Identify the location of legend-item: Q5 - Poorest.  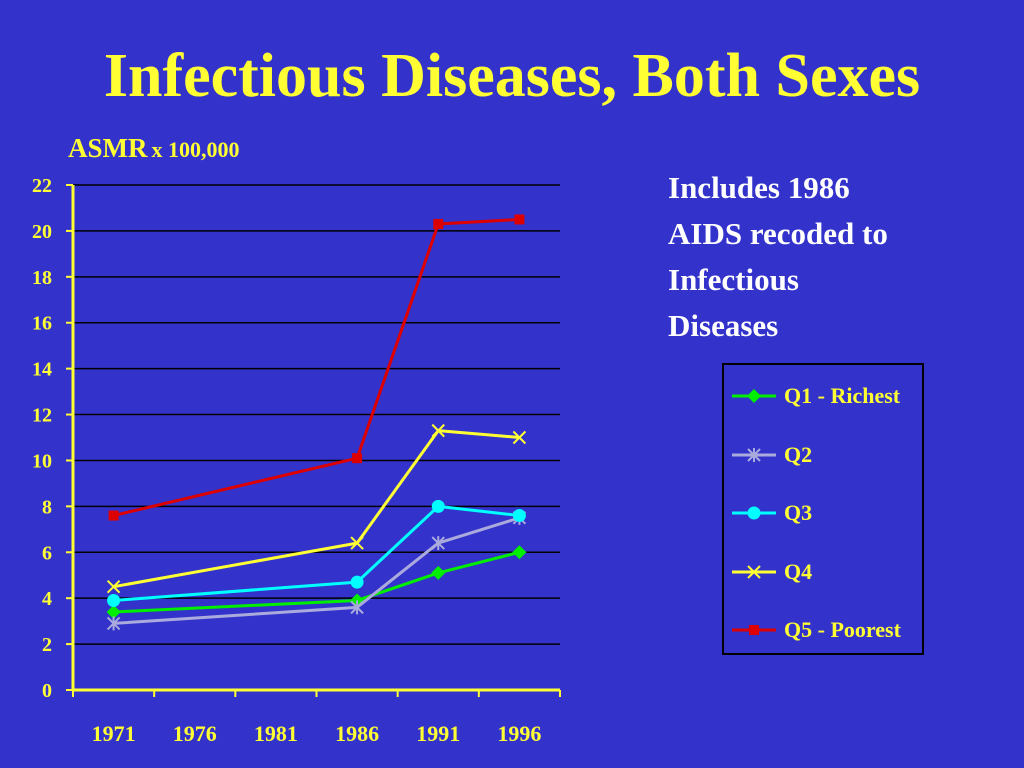
(827, 630).